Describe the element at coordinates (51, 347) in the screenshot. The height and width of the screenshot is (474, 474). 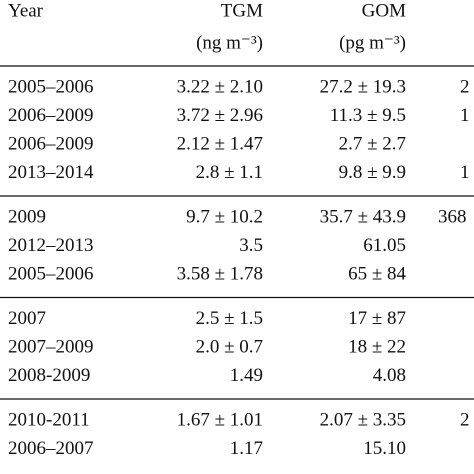
I see `year-cell: 2007–2009` at that location.